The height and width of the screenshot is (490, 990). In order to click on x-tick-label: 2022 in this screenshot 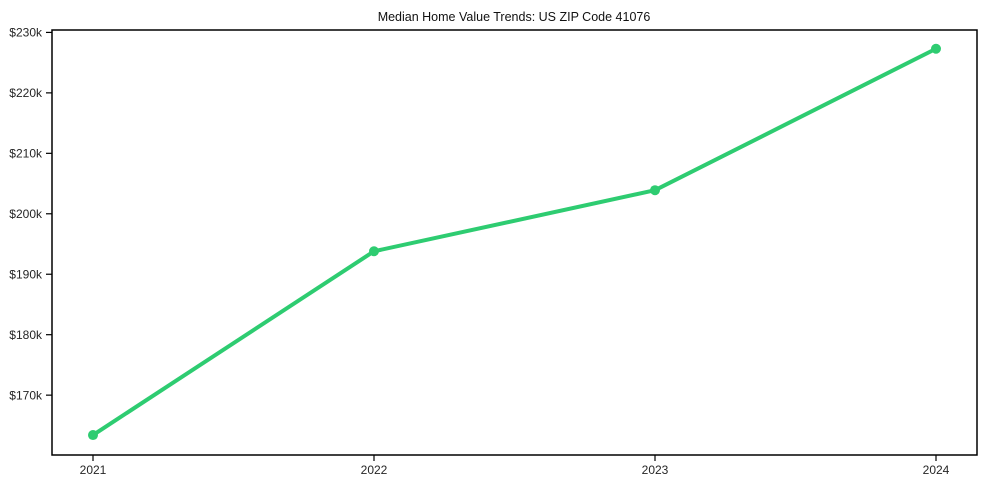, I will do `click(374, 470)`.